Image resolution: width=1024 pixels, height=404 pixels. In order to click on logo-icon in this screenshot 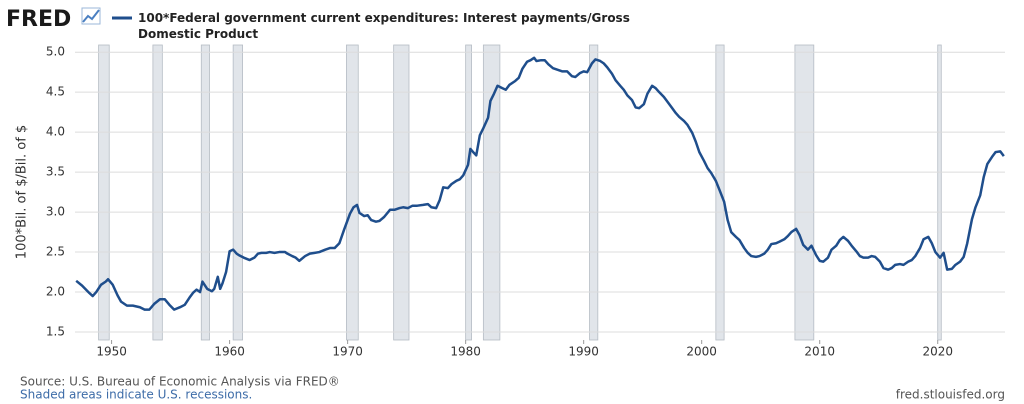, I will do `click(91, 16)`.